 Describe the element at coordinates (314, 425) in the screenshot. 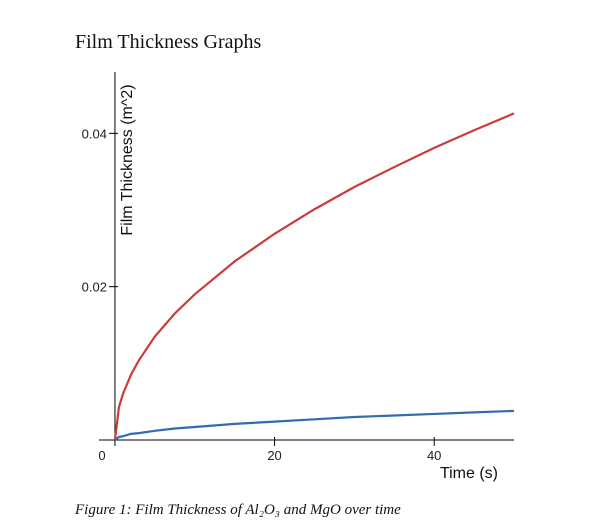

I see `line-series` at that location.